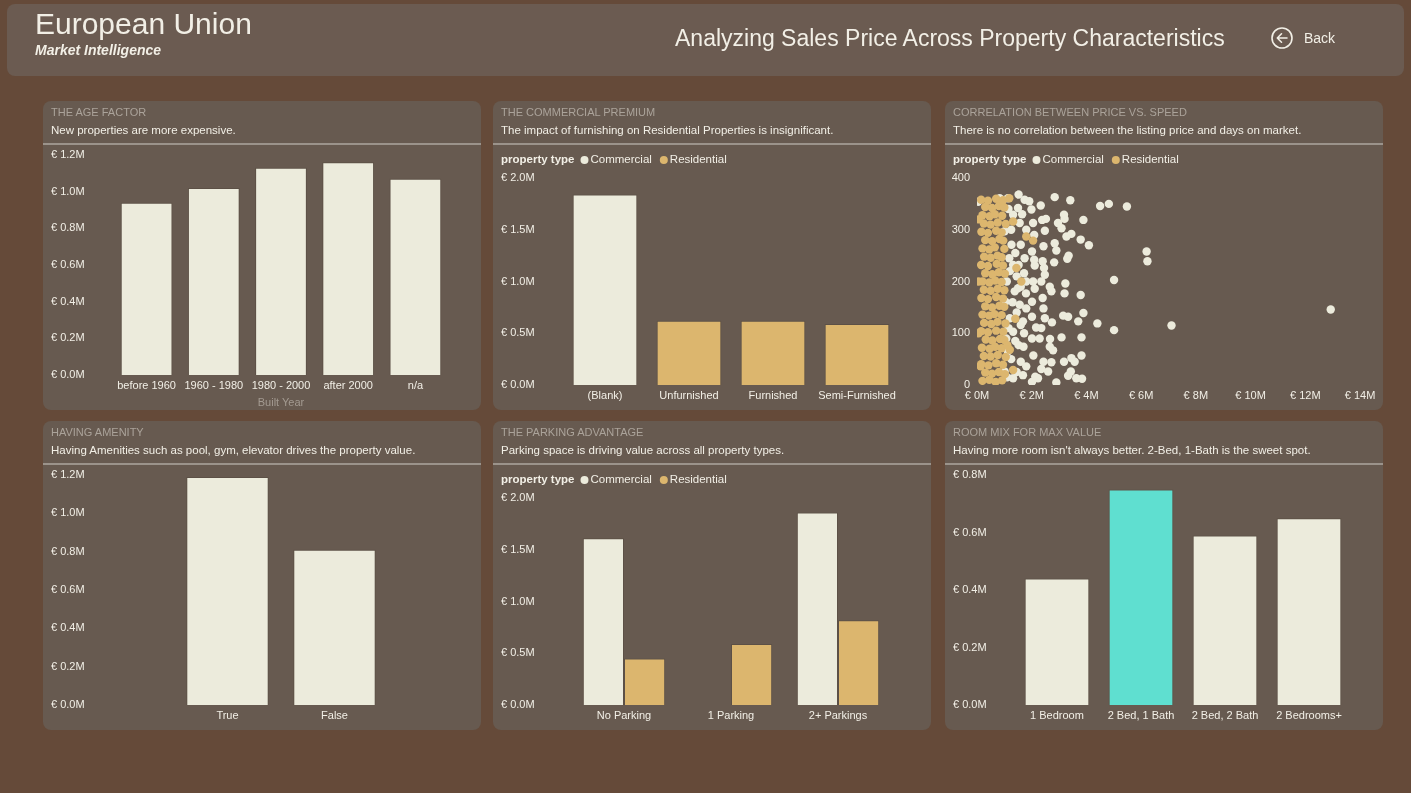  Describe the element at coordinates (838, 714) in the screenshot. I see `x-tick-label: 2+ Parkings` at that location.